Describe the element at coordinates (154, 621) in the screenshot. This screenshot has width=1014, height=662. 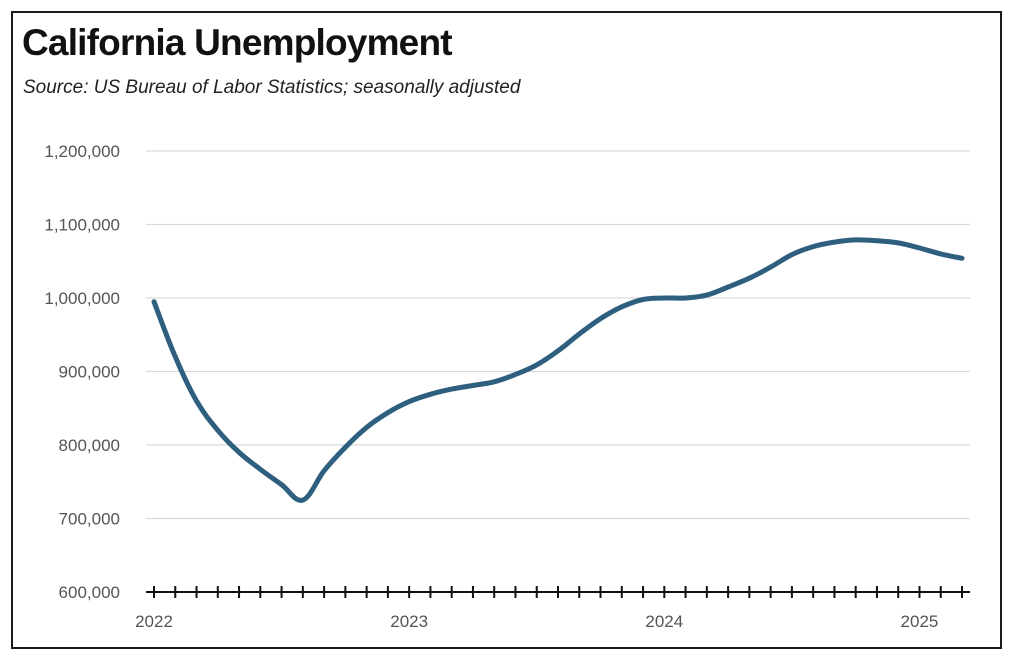
I see `x-tick-label: 2022` at that location.